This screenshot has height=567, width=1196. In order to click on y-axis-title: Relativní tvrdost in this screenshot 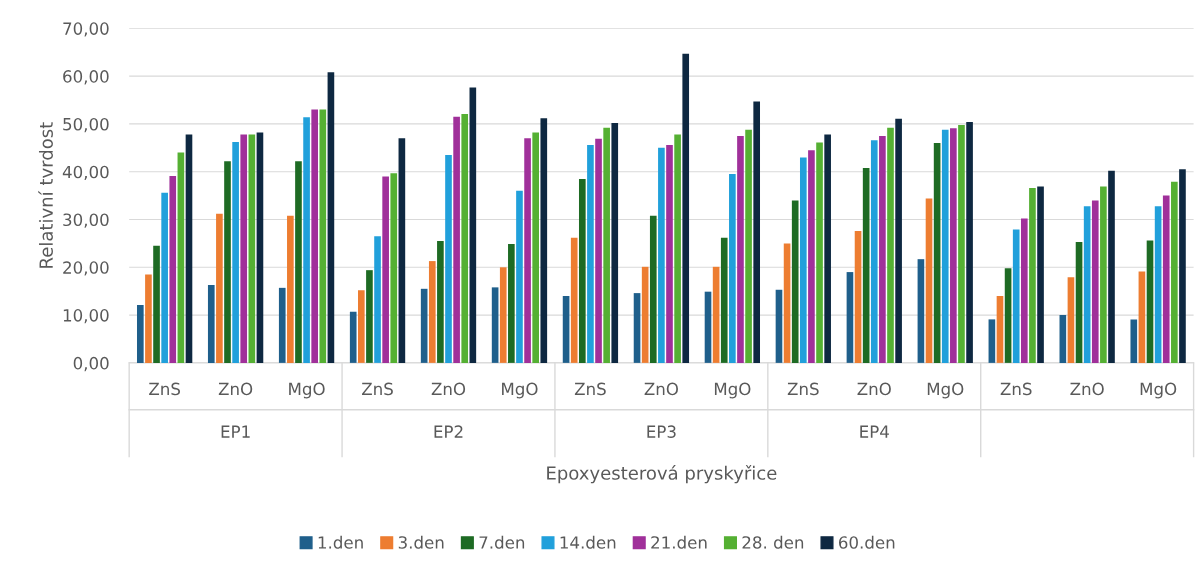, I will do `click(45, 195)`.